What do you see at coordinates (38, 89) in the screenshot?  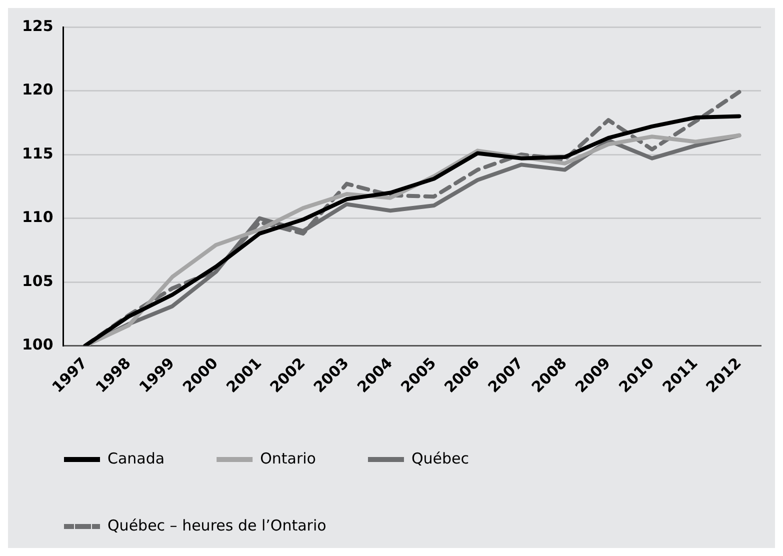 I see `y-tick-label: 120` at bounding box center [38, 89].